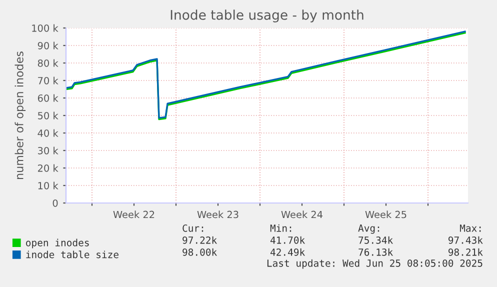 This screenshot has width=497, height=287. What do you see at coordinates (465, 240) in the screenshot?
I see `text: 97.43k` at bounding box center [465, 240].